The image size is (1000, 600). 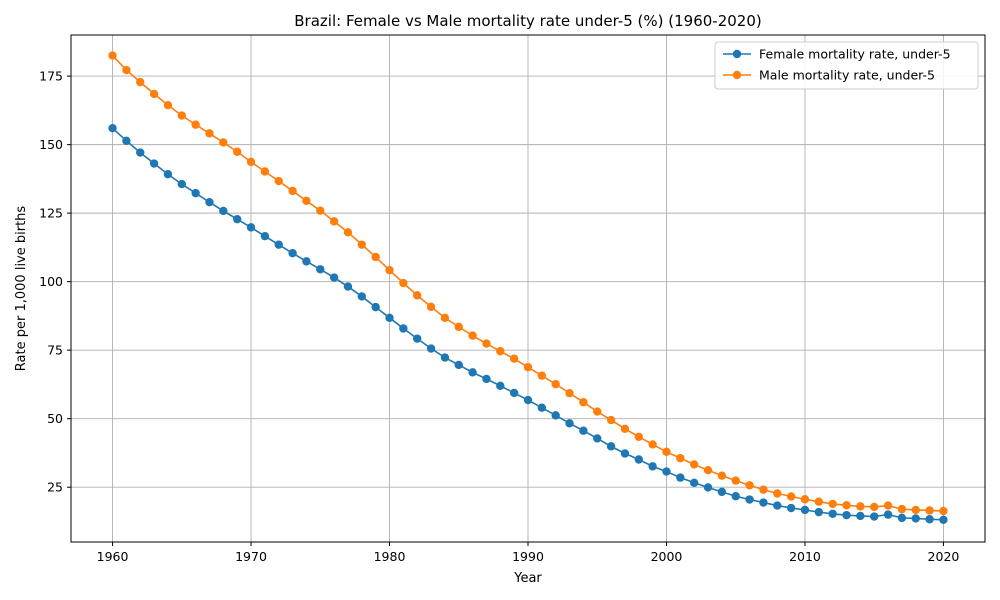 I want to click on y-tick-label: 75, so click(x=55, y=350).